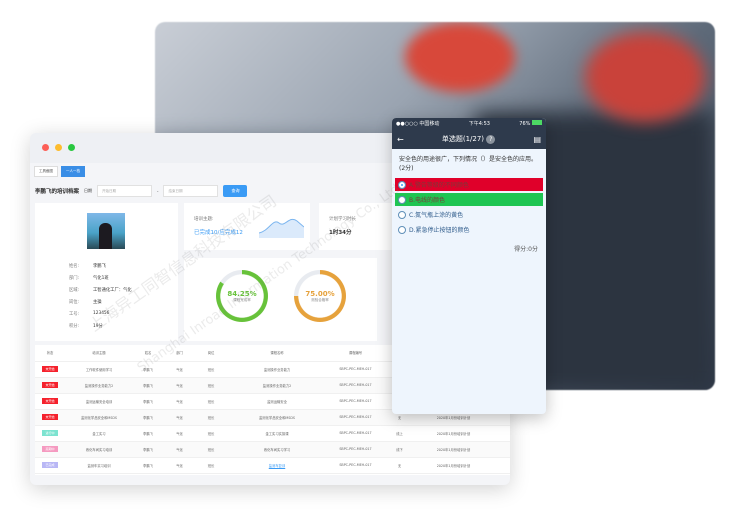 Image resolution: width=738 pixels, height=519 pixels. Describe the element at coordinates (101, 278) in the screenshot. I see `field-value: 气化1班` at that location.